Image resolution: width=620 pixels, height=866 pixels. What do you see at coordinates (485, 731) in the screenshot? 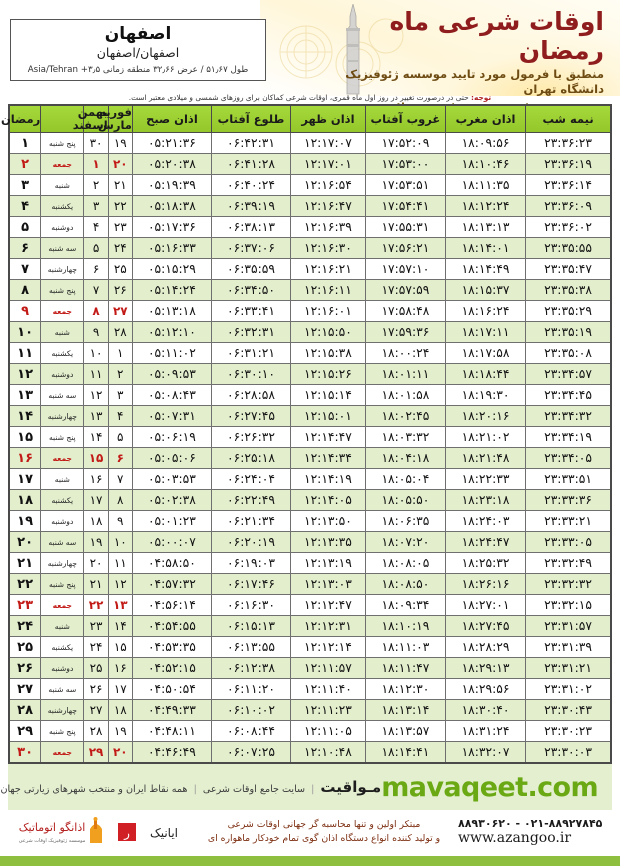
I see `cell-maghreb: ۱۸:۳۱:۲۴` at bounding box center [485, 731].